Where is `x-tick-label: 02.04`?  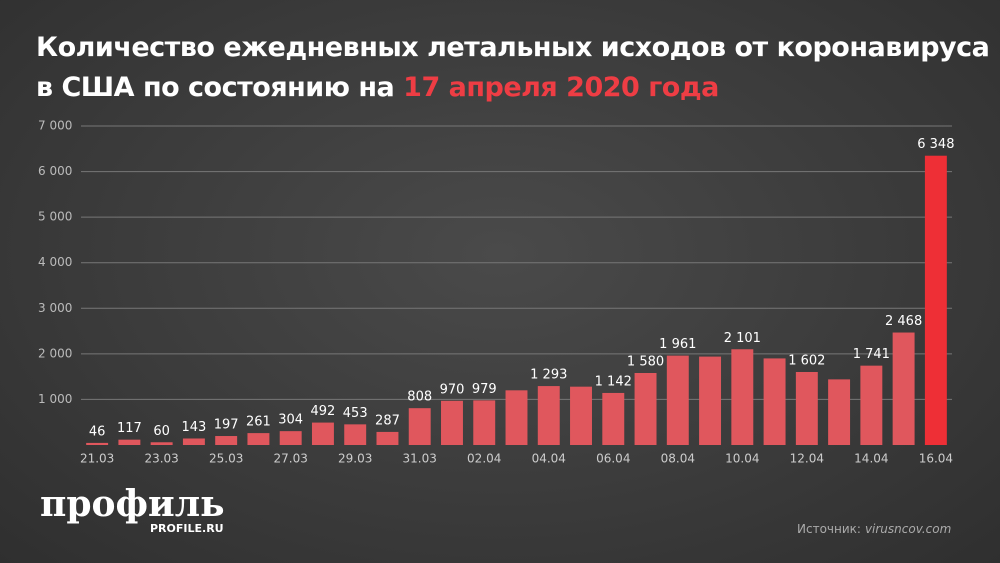 x-tick-label: 02.04 is located at coordinates (484, 459).